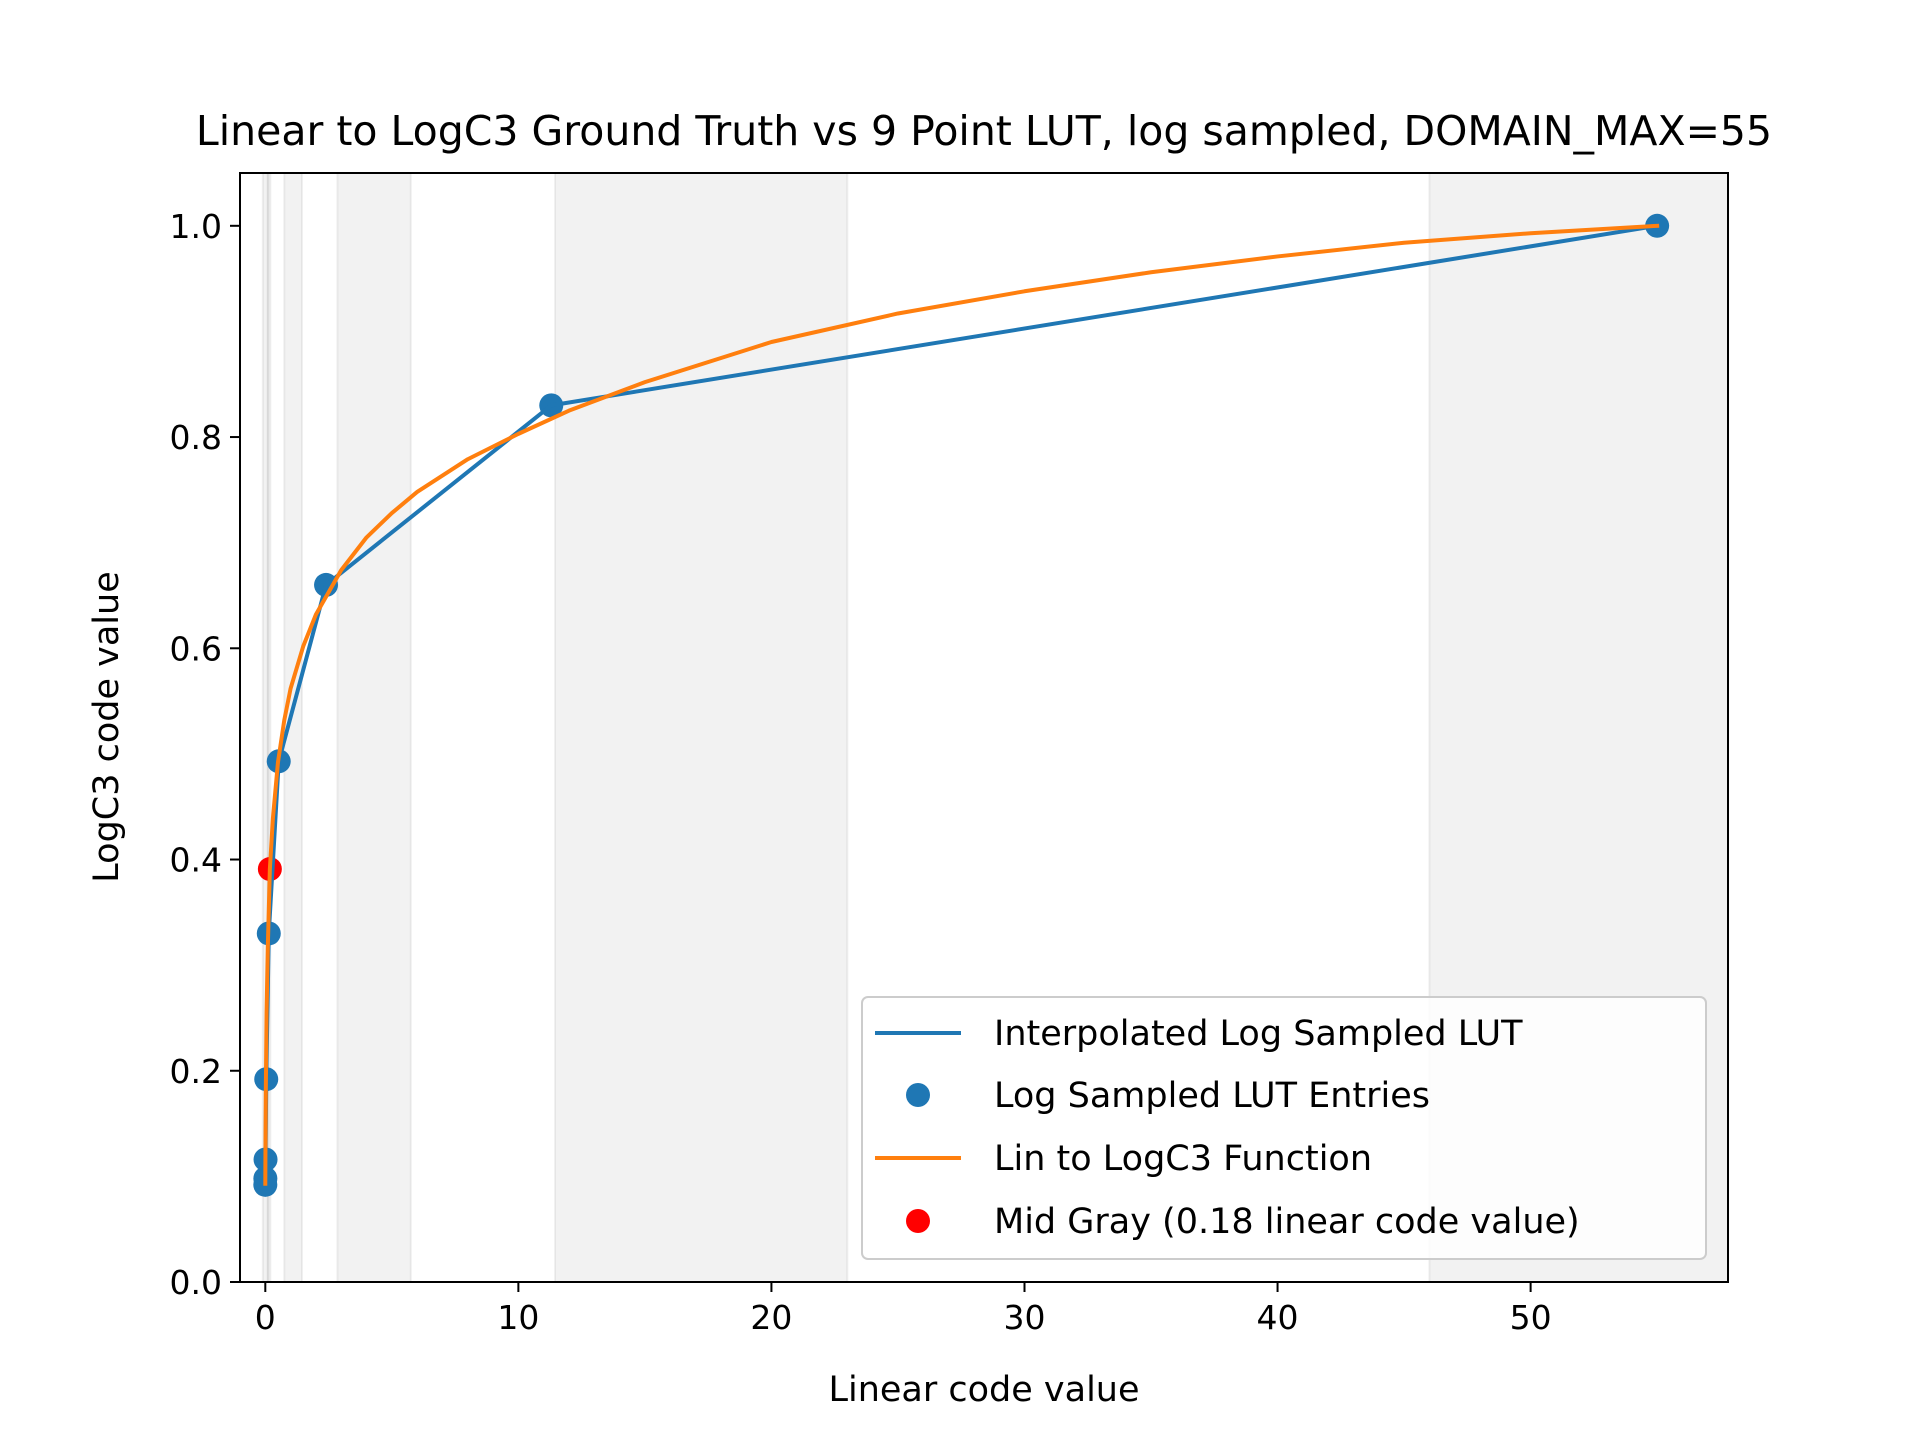 This screenshot has height=1440, width=1920. What do you see at coordinates (265, 1317) in the screenshot?
I see `x-tick-label: 0` at bounding box center [265, 1317].